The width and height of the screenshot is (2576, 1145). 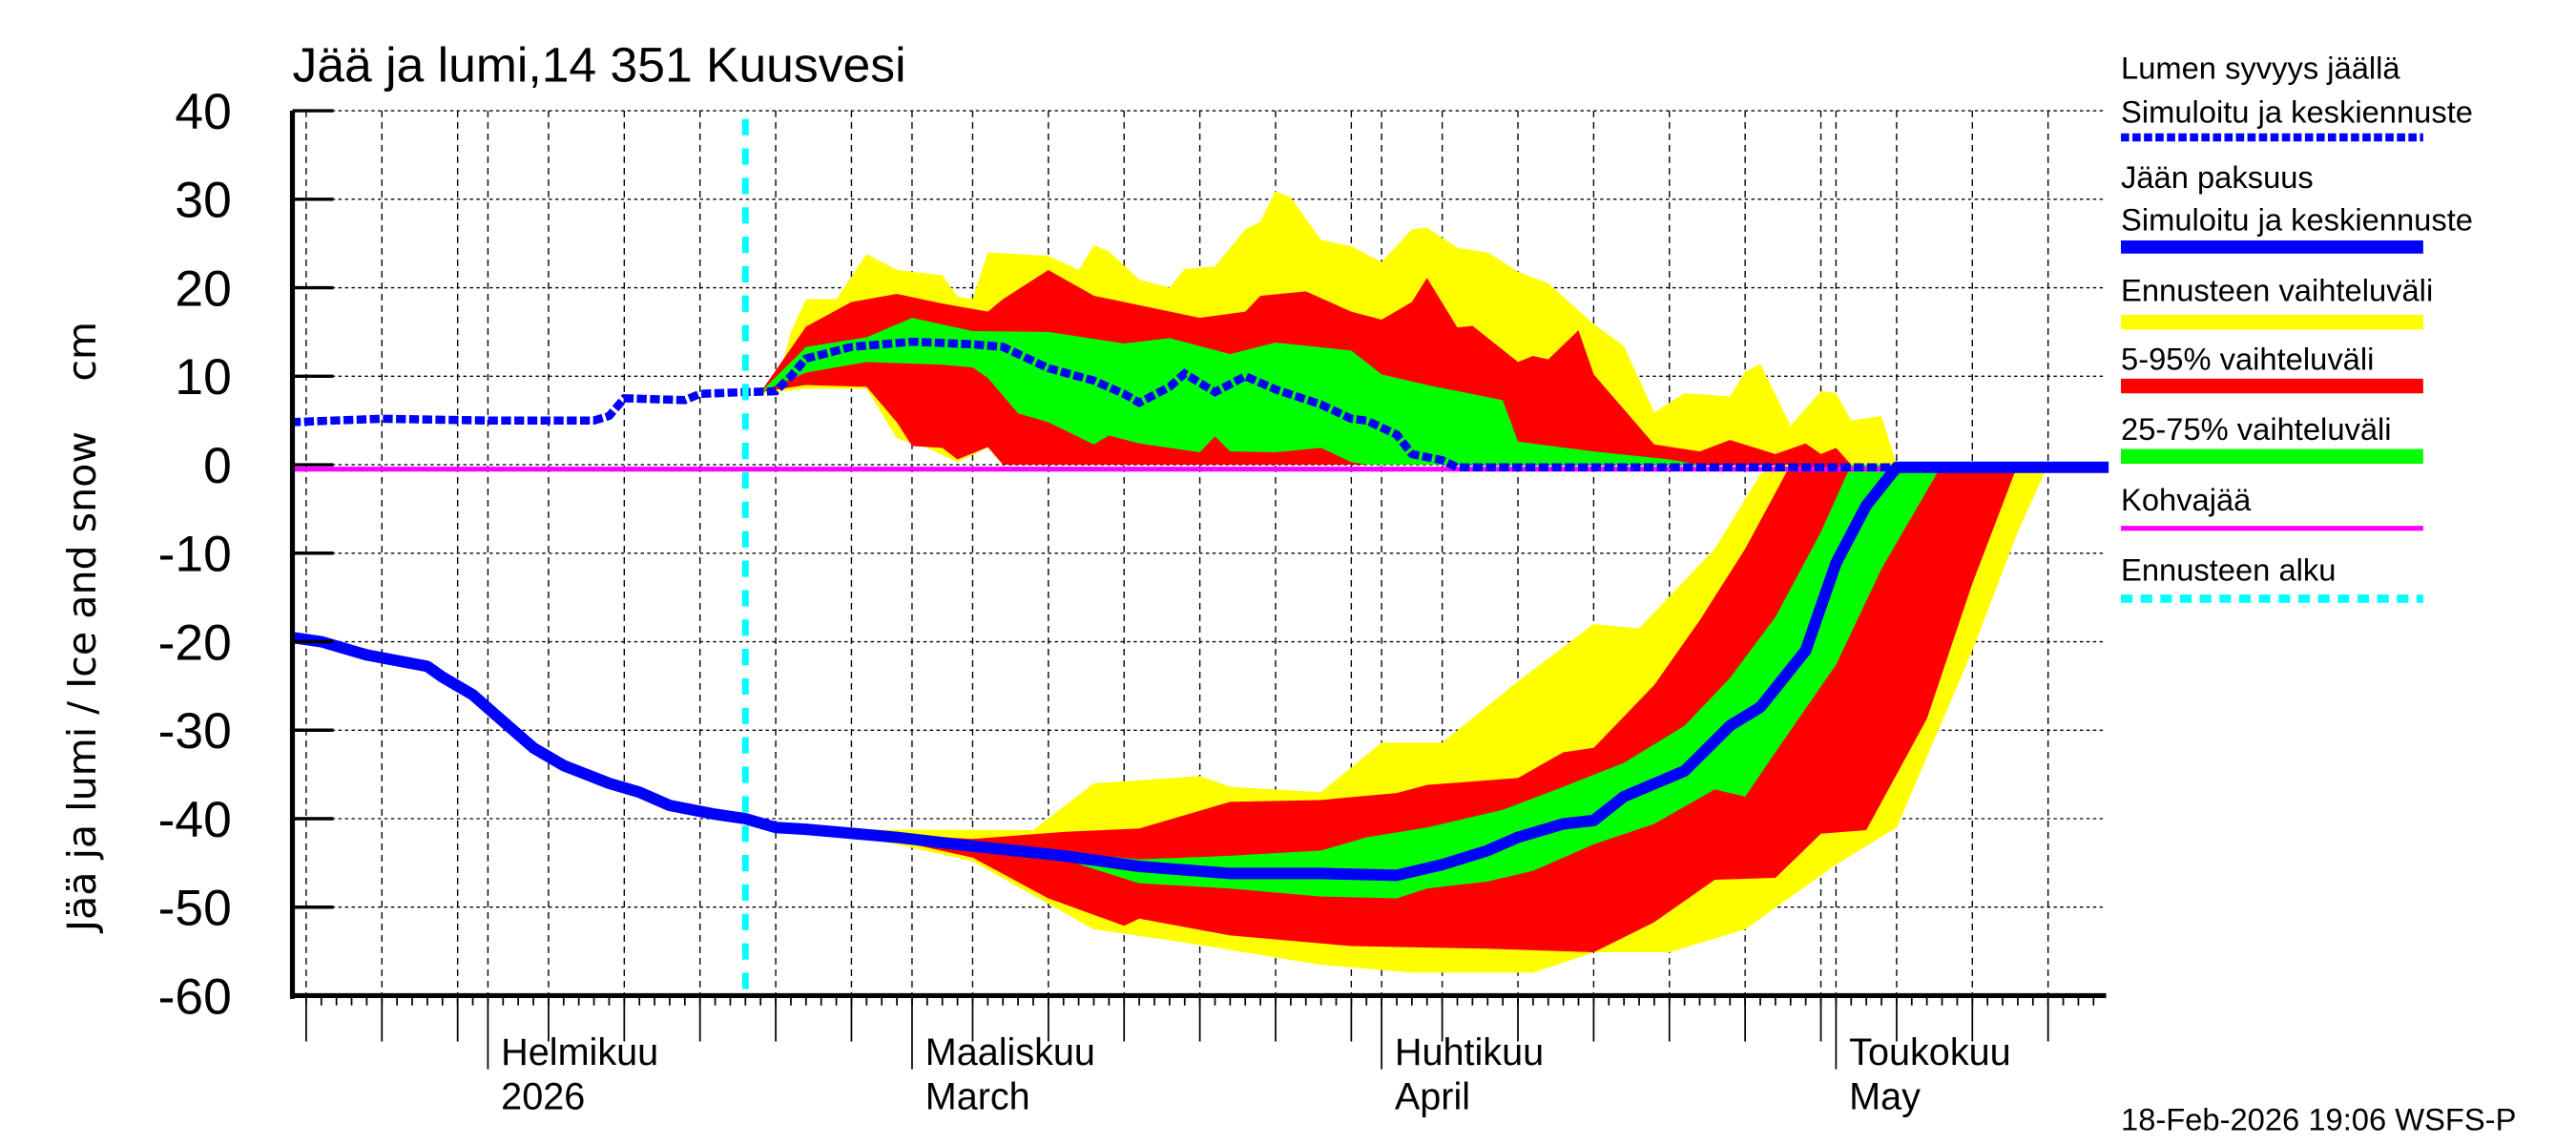 What do you see at coordinates (2228, 570) in the screenshot?
I see `legend-label: Ennusteen alku` at bounding box center [2228, 570].